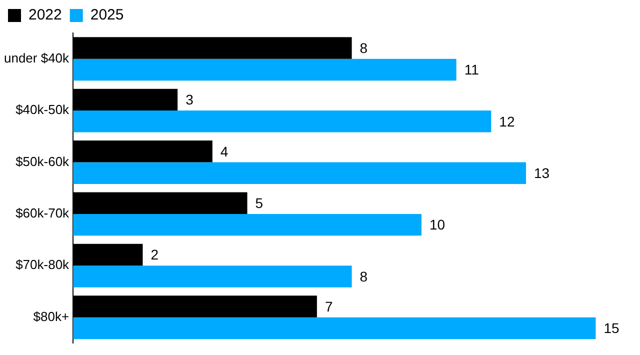  What do you see at coordinates (51, 316) in the screenshot?
I see `y-tick-label: $80k+` at bounding box center [51, 316].